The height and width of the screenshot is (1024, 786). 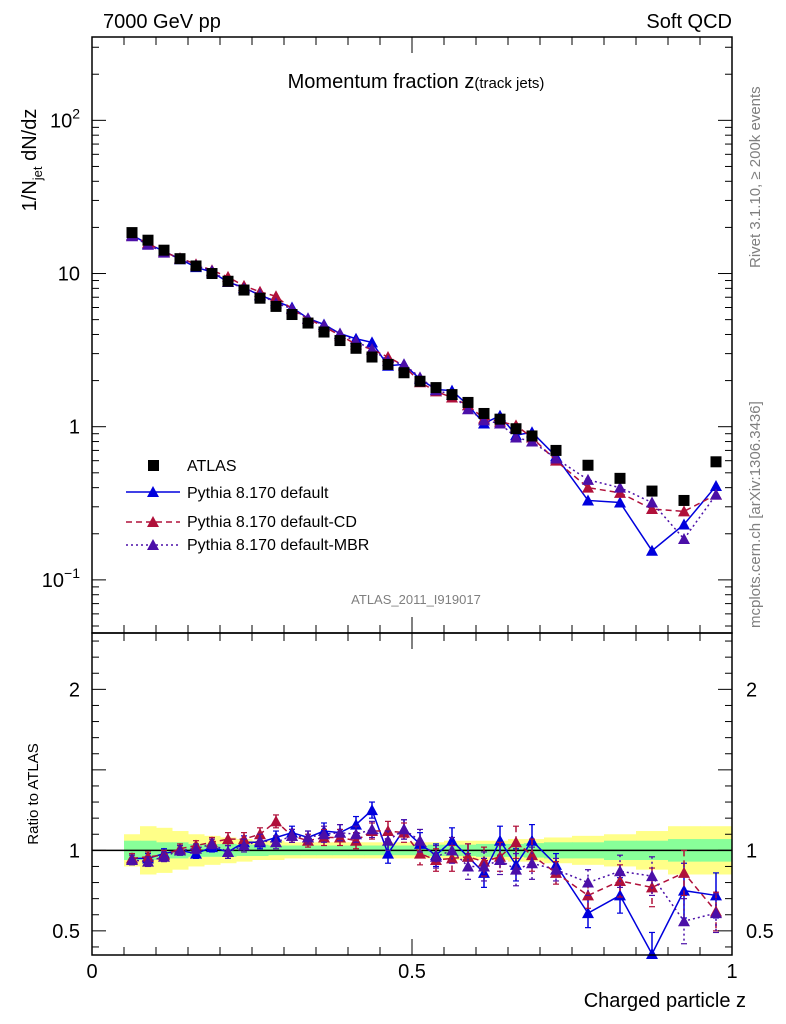 I want to click on legend-marker-cd, so click(x=153, y=521).